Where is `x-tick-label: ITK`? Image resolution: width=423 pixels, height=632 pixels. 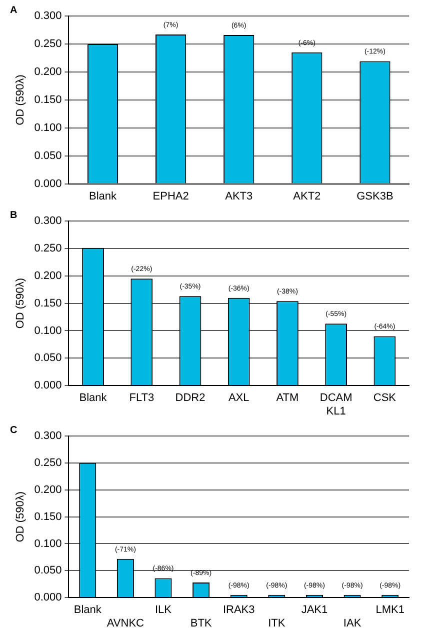
x-tick-label: ITK is located at coordinates (277, 623).